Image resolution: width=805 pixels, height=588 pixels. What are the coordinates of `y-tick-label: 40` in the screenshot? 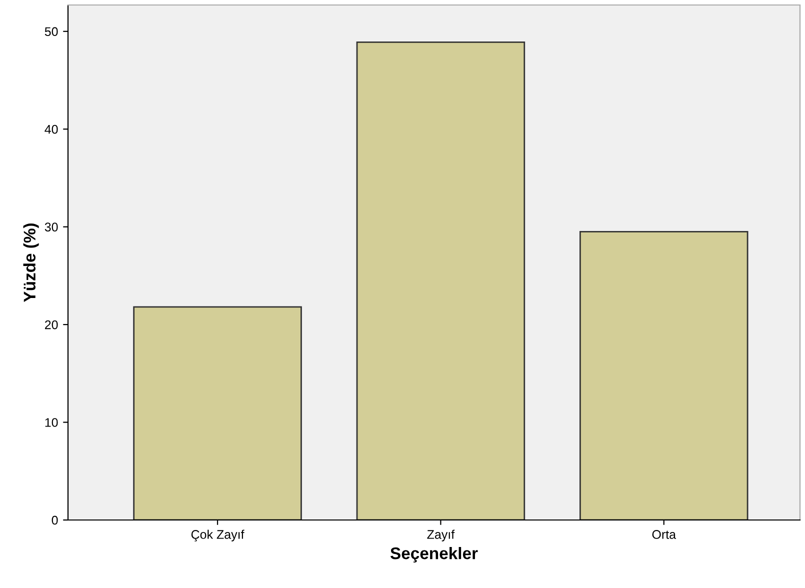 It's located at (51, 129).